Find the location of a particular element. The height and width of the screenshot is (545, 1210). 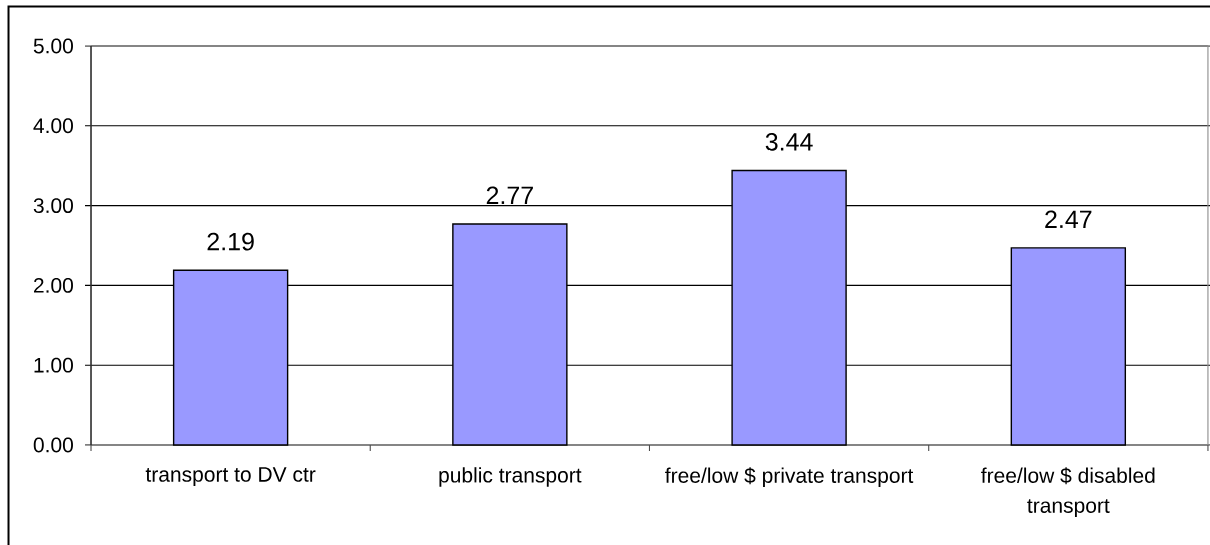

data-label: 2.19 is located at coordinates (230, 241).